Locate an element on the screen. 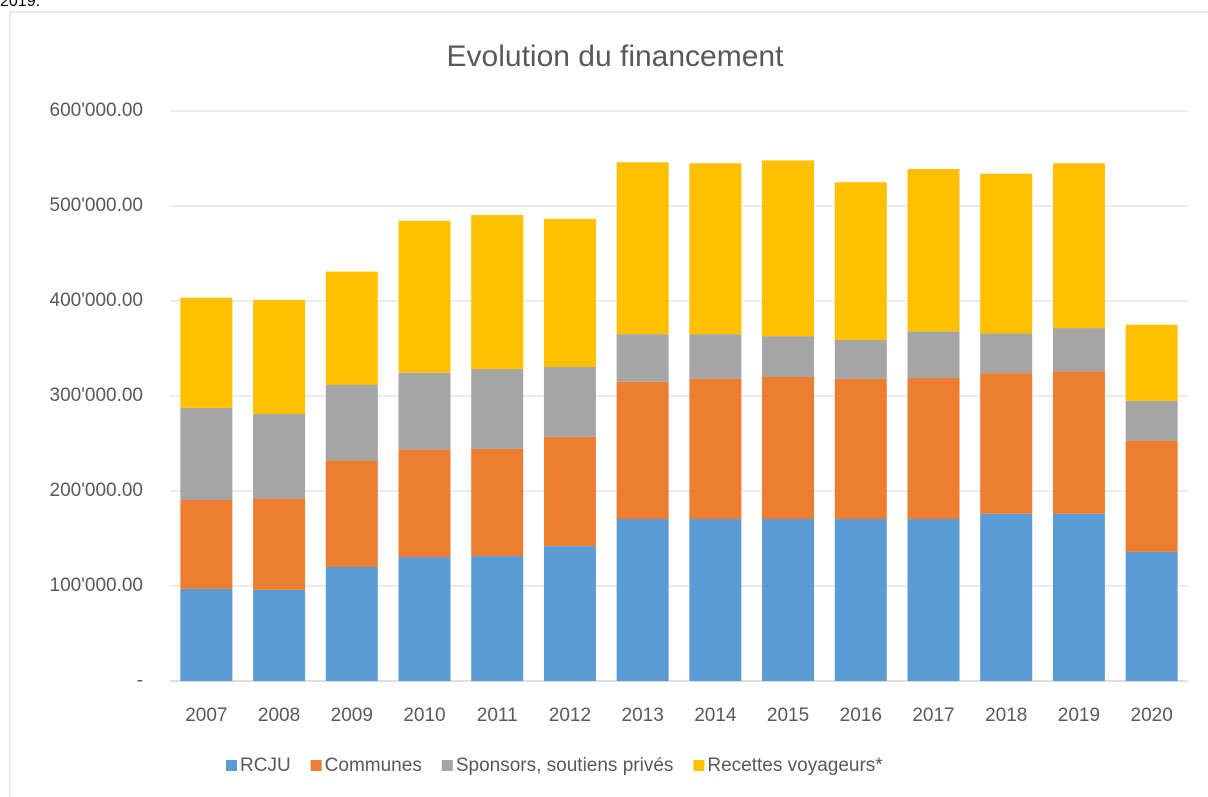  x-tick-label: 2018 is located at coordinates (1006, 715).